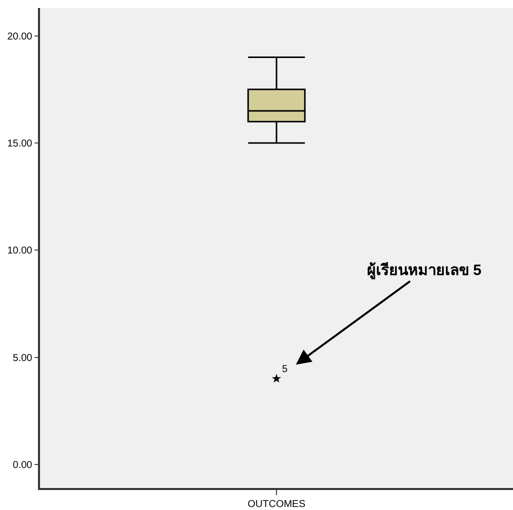 Image resolution: width=513 pixels, height=510 pixels. Describe the element at coordinates (285, 369) in the screenshot. I see `annotation: 5` at that location.